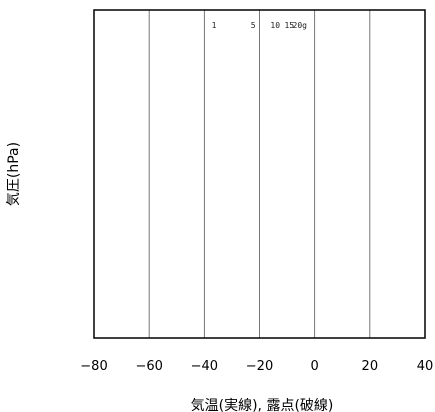 This screenshot has height=412, width=435. I want to click on y-axis-label: 気圧(hPa), so click(14, 174).